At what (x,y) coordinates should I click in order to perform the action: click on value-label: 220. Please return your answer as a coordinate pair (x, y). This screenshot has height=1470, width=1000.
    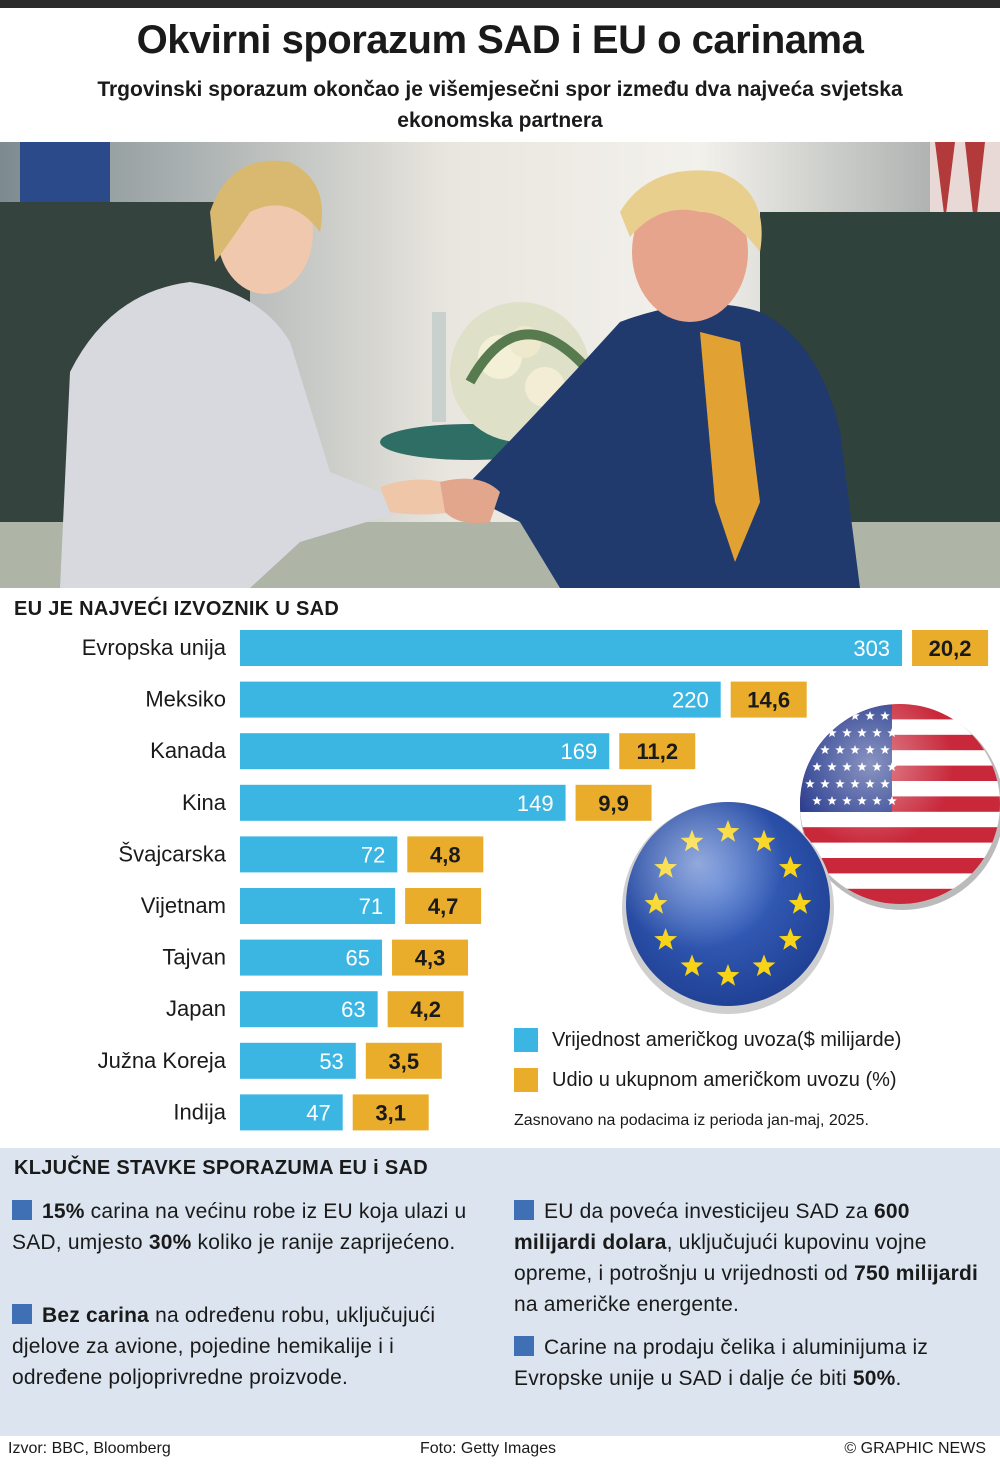
    Looking at the image, I should click on (690, 700).